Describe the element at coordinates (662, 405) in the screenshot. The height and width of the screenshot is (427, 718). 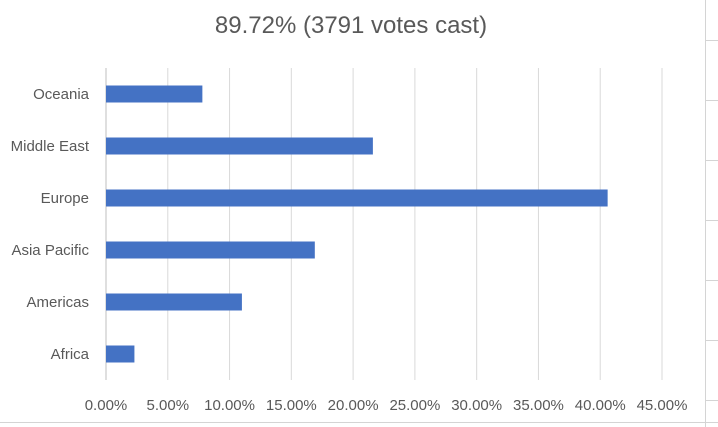
I see `x-tick-label: 45.00%` at that location.